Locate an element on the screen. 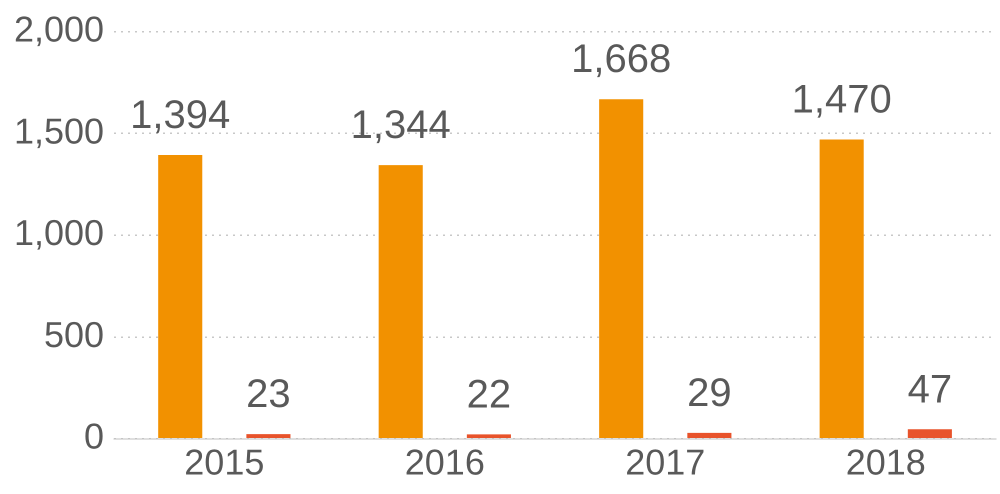 The height and width of the screenshot is (494, 1000). data-label: 1,394 is located at coordinates (180, 115).